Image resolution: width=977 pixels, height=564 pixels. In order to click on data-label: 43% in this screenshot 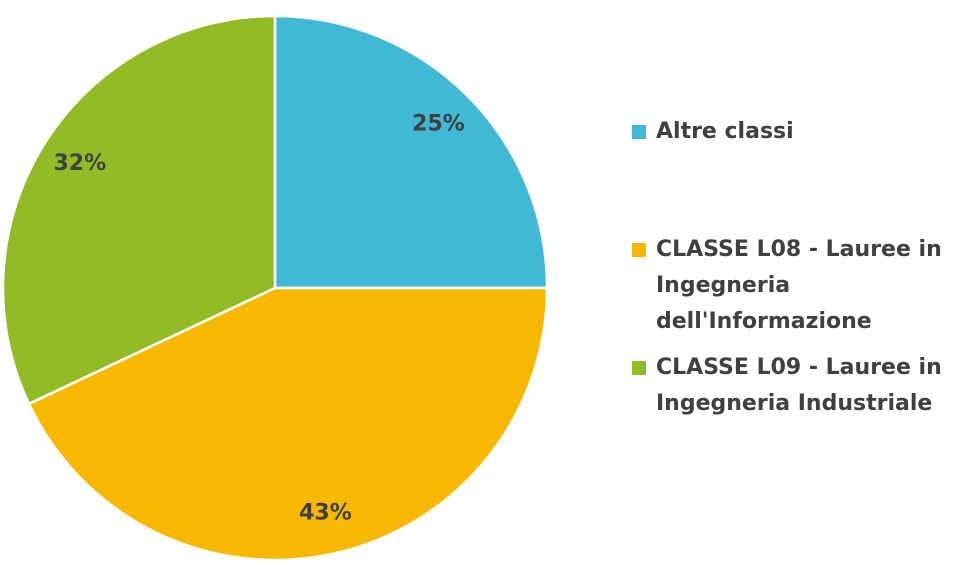, I will do `click(325, 513)`.